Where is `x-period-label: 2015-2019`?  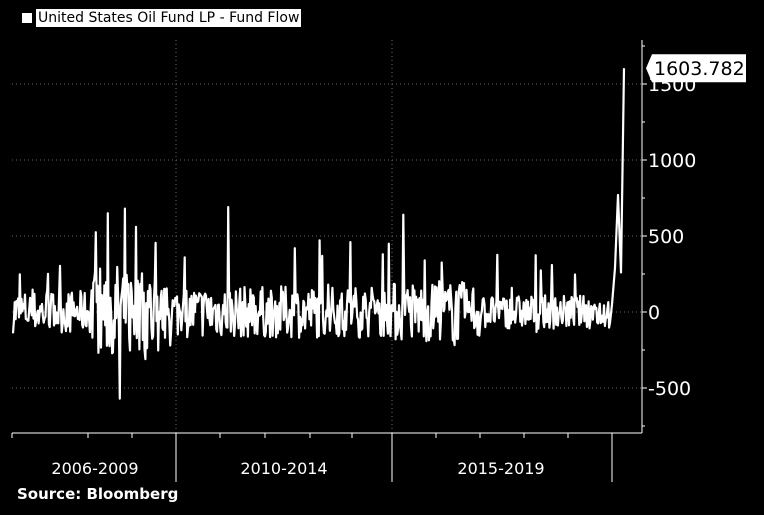 x-period-label: 2015-2019 is located at coordinates (501, 468).